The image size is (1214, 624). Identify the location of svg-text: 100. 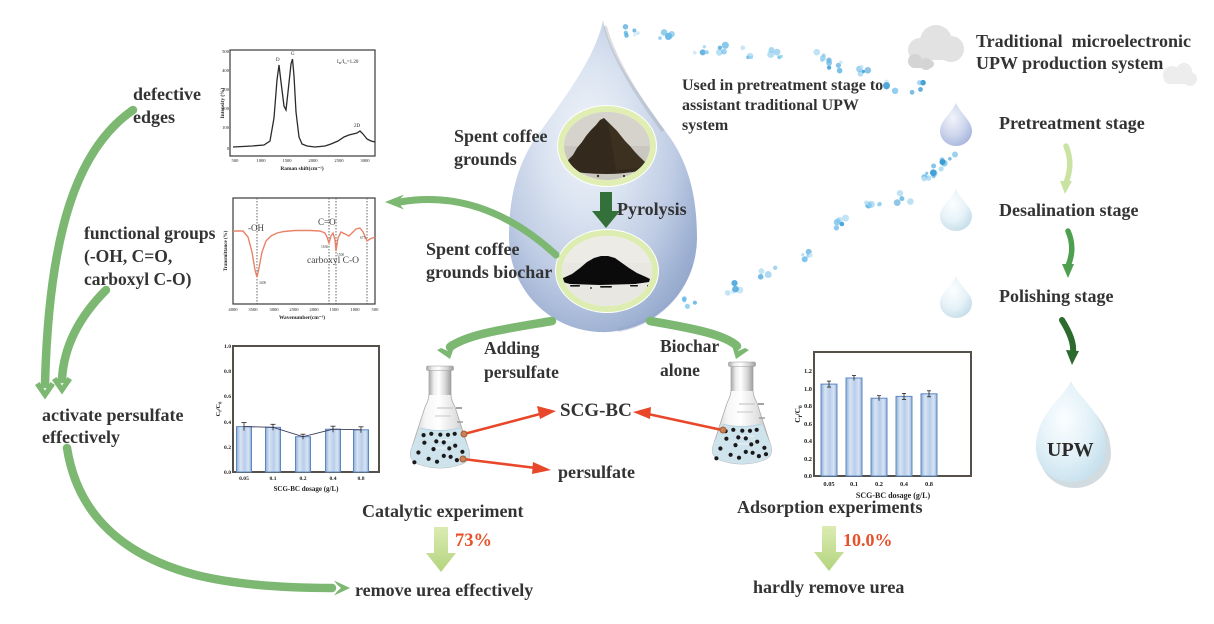
(226, 127).